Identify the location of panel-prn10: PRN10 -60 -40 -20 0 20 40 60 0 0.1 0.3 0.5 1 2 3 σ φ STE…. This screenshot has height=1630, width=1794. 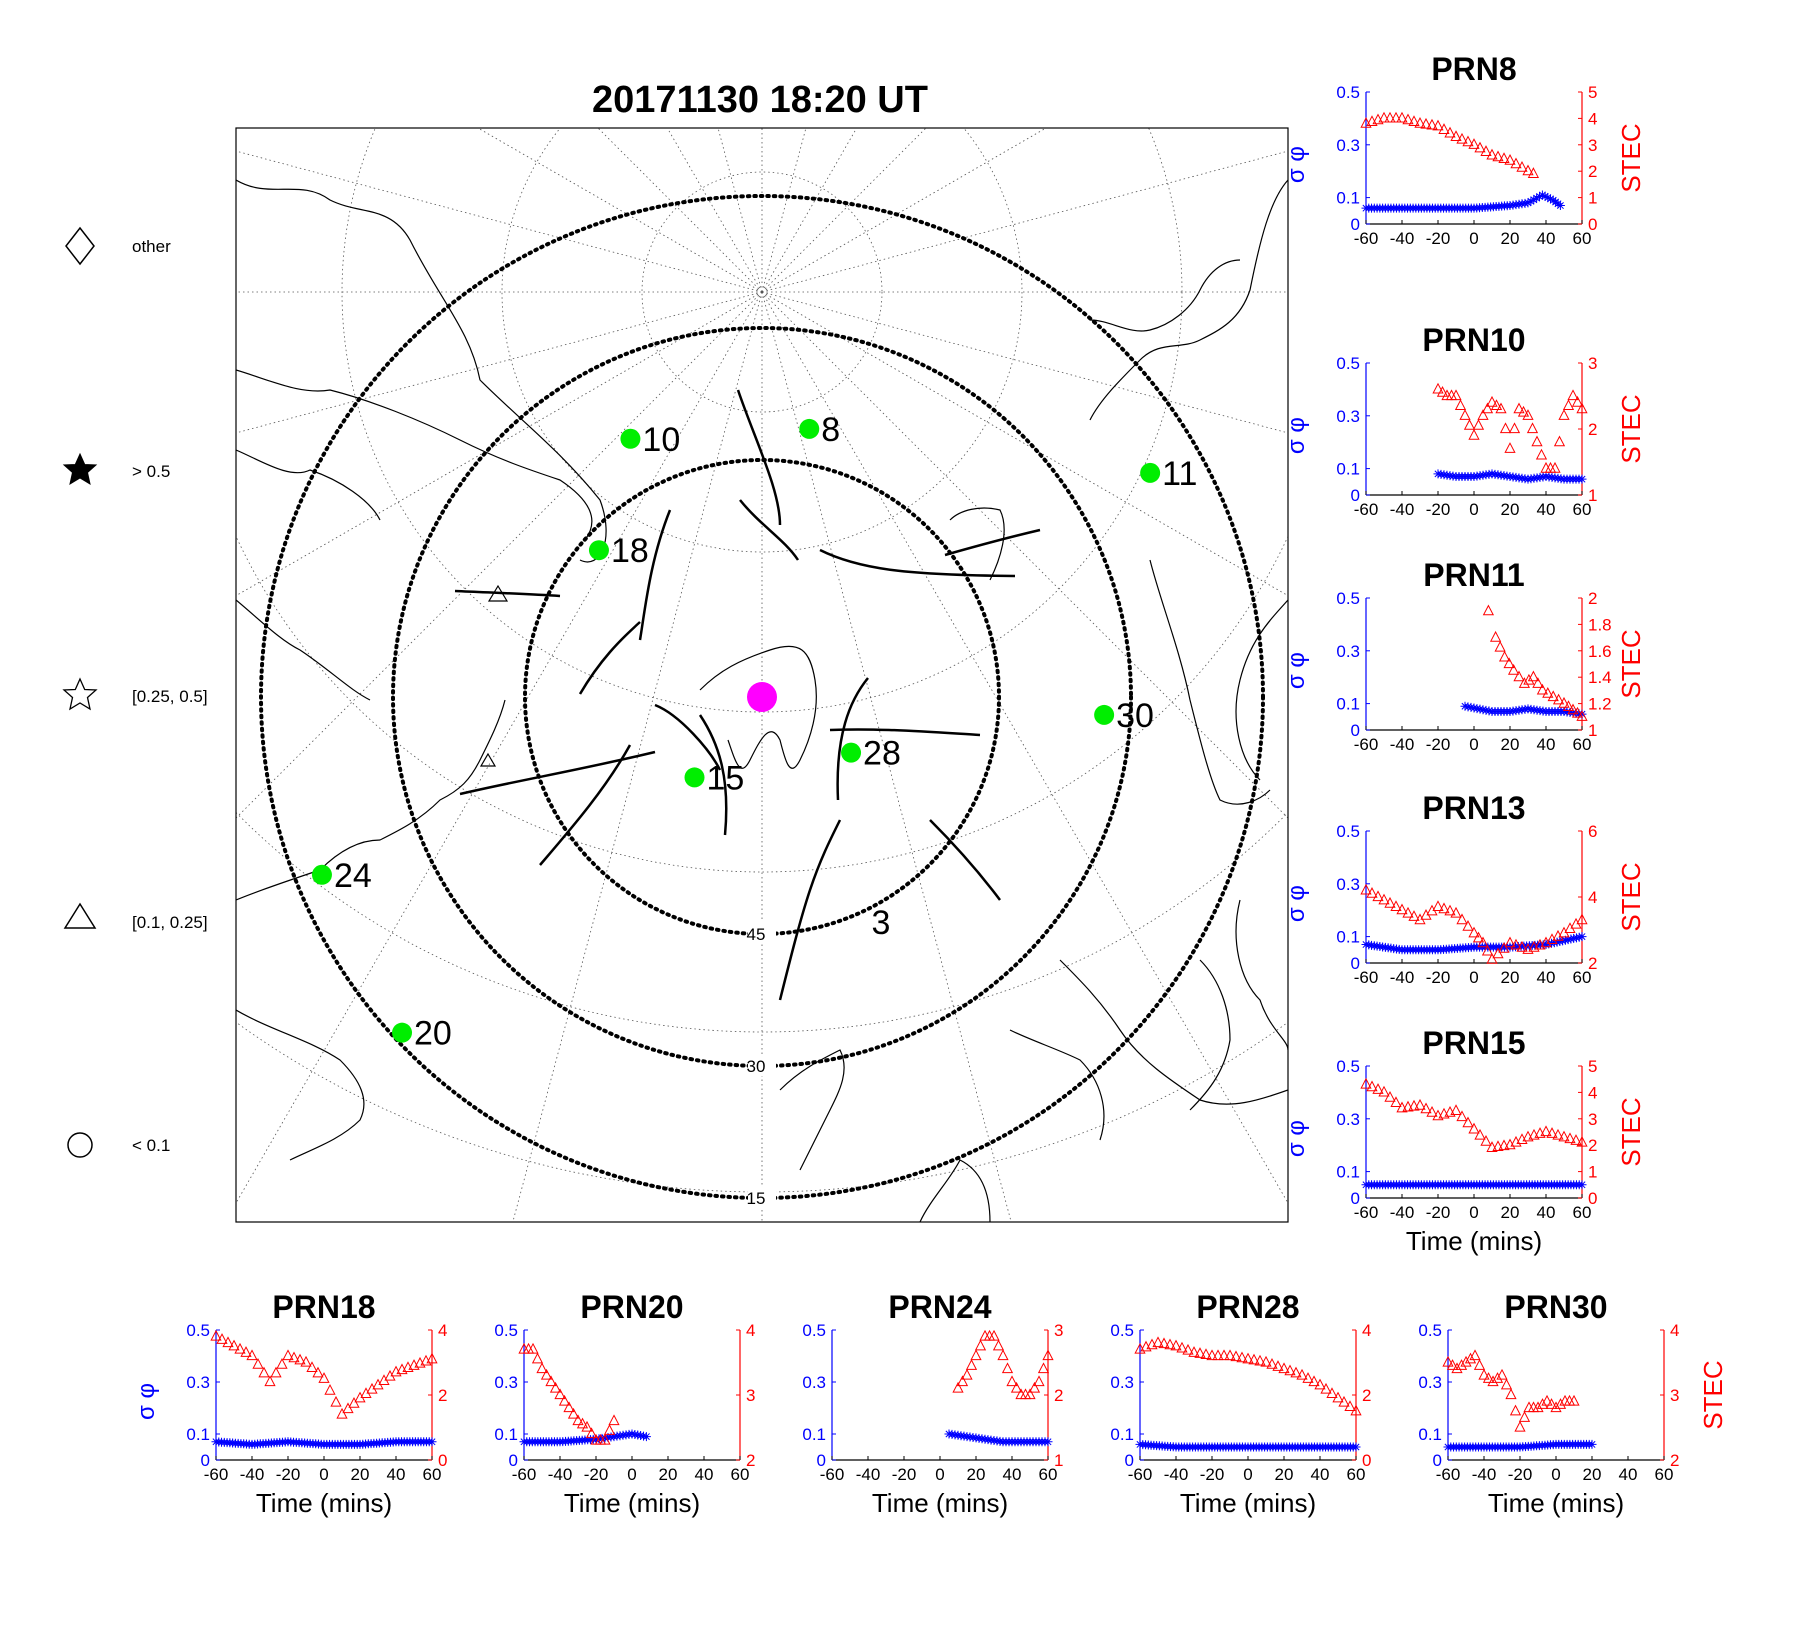
(1464, 420).